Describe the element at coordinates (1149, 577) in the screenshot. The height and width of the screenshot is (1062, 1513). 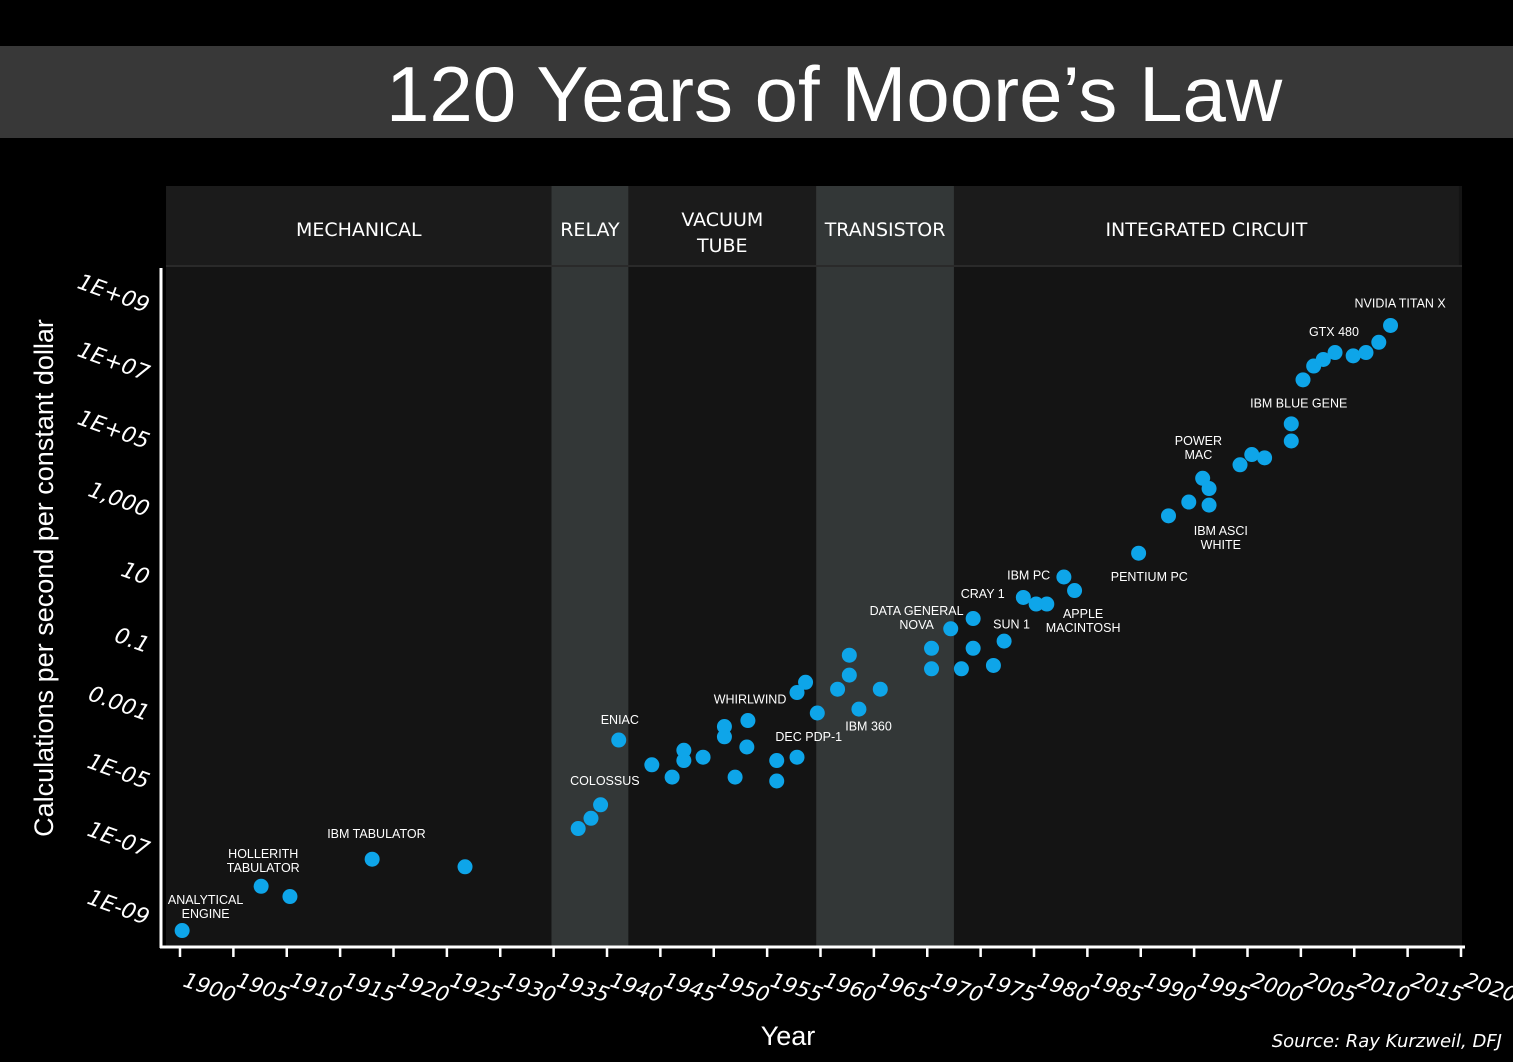
I see `point-annotation: PENTIUM PC` at that location.